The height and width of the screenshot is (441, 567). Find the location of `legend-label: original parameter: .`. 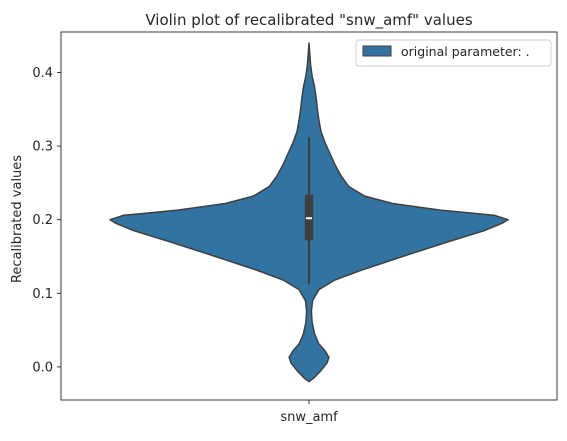

legend-label: original parameter: . is located at coordinates (465, 51).